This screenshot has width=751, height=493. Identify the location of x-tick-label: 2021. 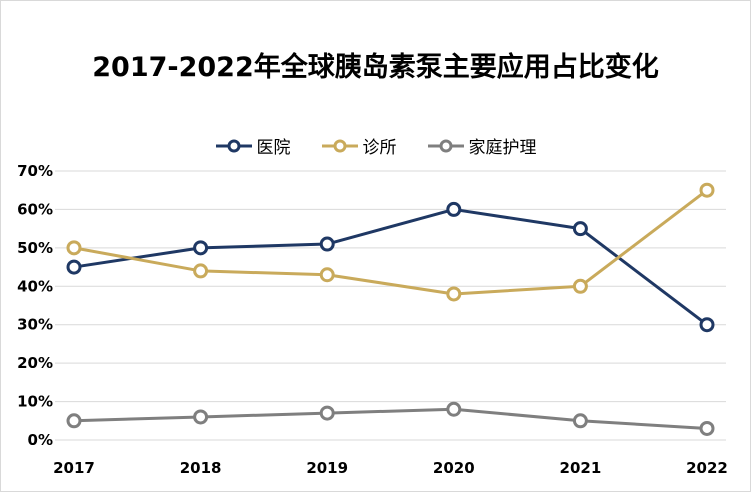
(581, 468).